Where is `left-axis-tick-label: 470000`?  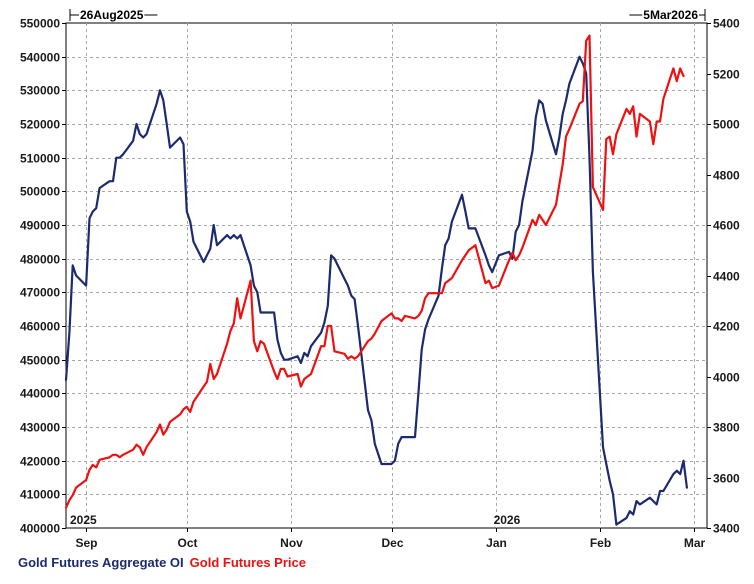 left-axis-tick-label: 470000 is located at coordinates (40, 293).